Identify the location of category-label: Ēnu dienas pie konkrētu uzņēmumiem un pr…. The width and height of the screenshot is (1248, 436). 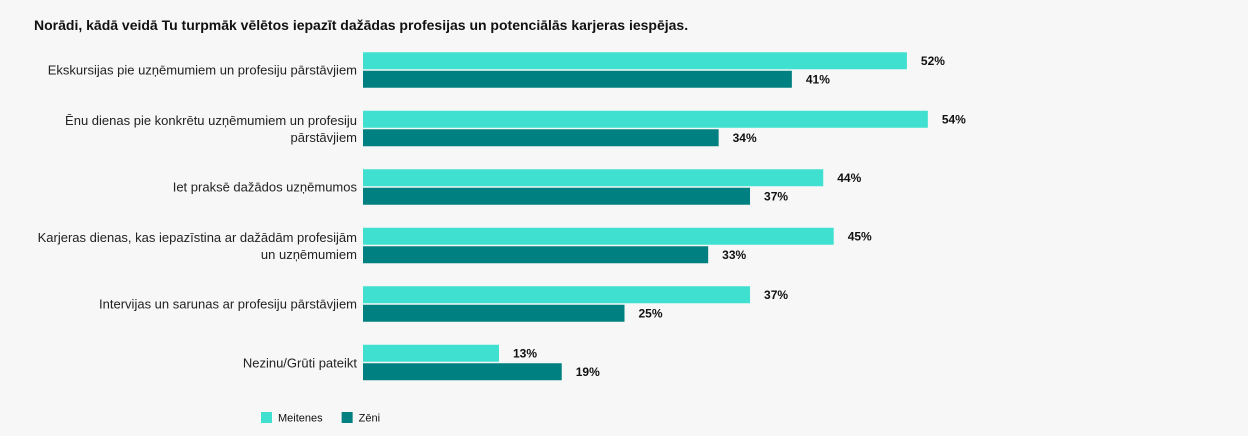
(211, 128).